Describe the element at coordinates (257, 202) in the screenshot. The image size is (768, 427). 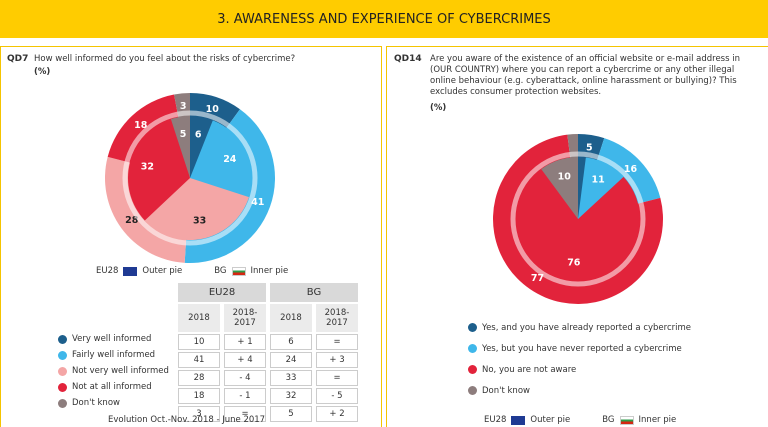
I see `slice-label: 41` at that location.